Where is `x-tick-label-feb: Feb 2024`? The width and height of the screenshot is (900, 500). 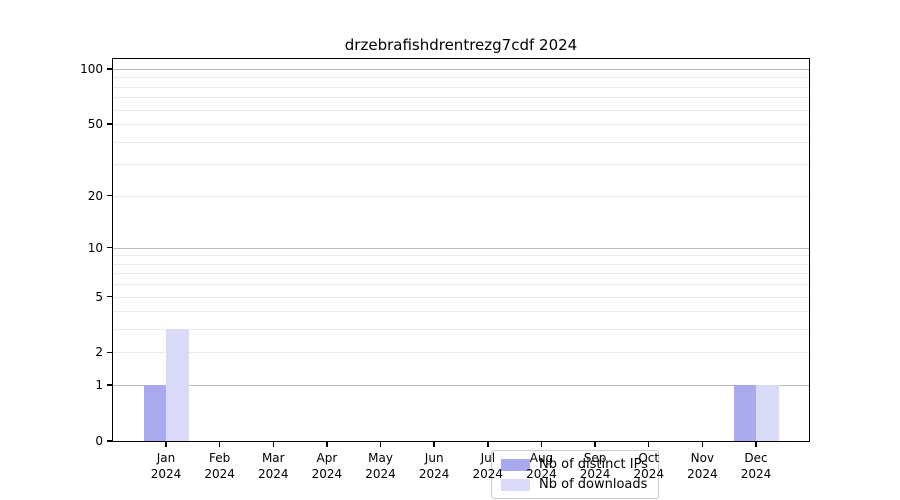 x-tick-label-feb: Feb 2024 is located at coordinates (219, 466).